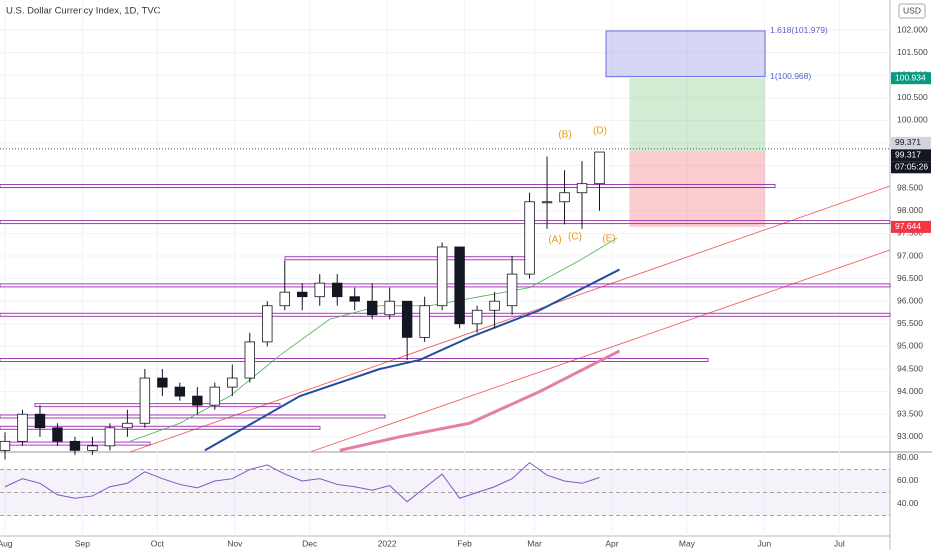  I want to click on x-tick-label: Sep, so click(82, 543).